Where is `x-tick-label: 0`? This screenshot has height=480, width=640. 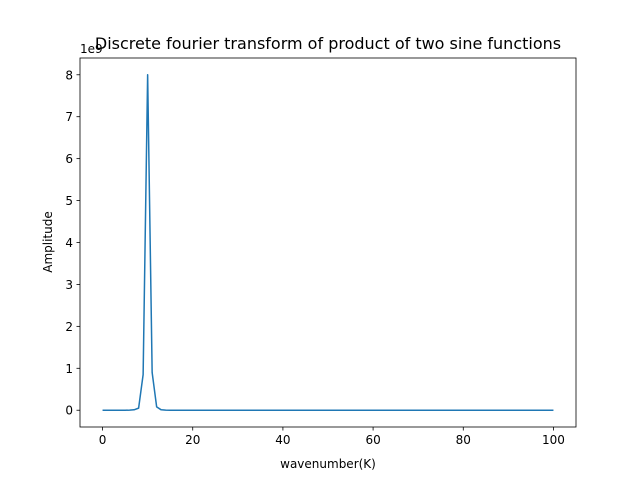
x-tick-label: 0 is located at coordinates (103, 440).